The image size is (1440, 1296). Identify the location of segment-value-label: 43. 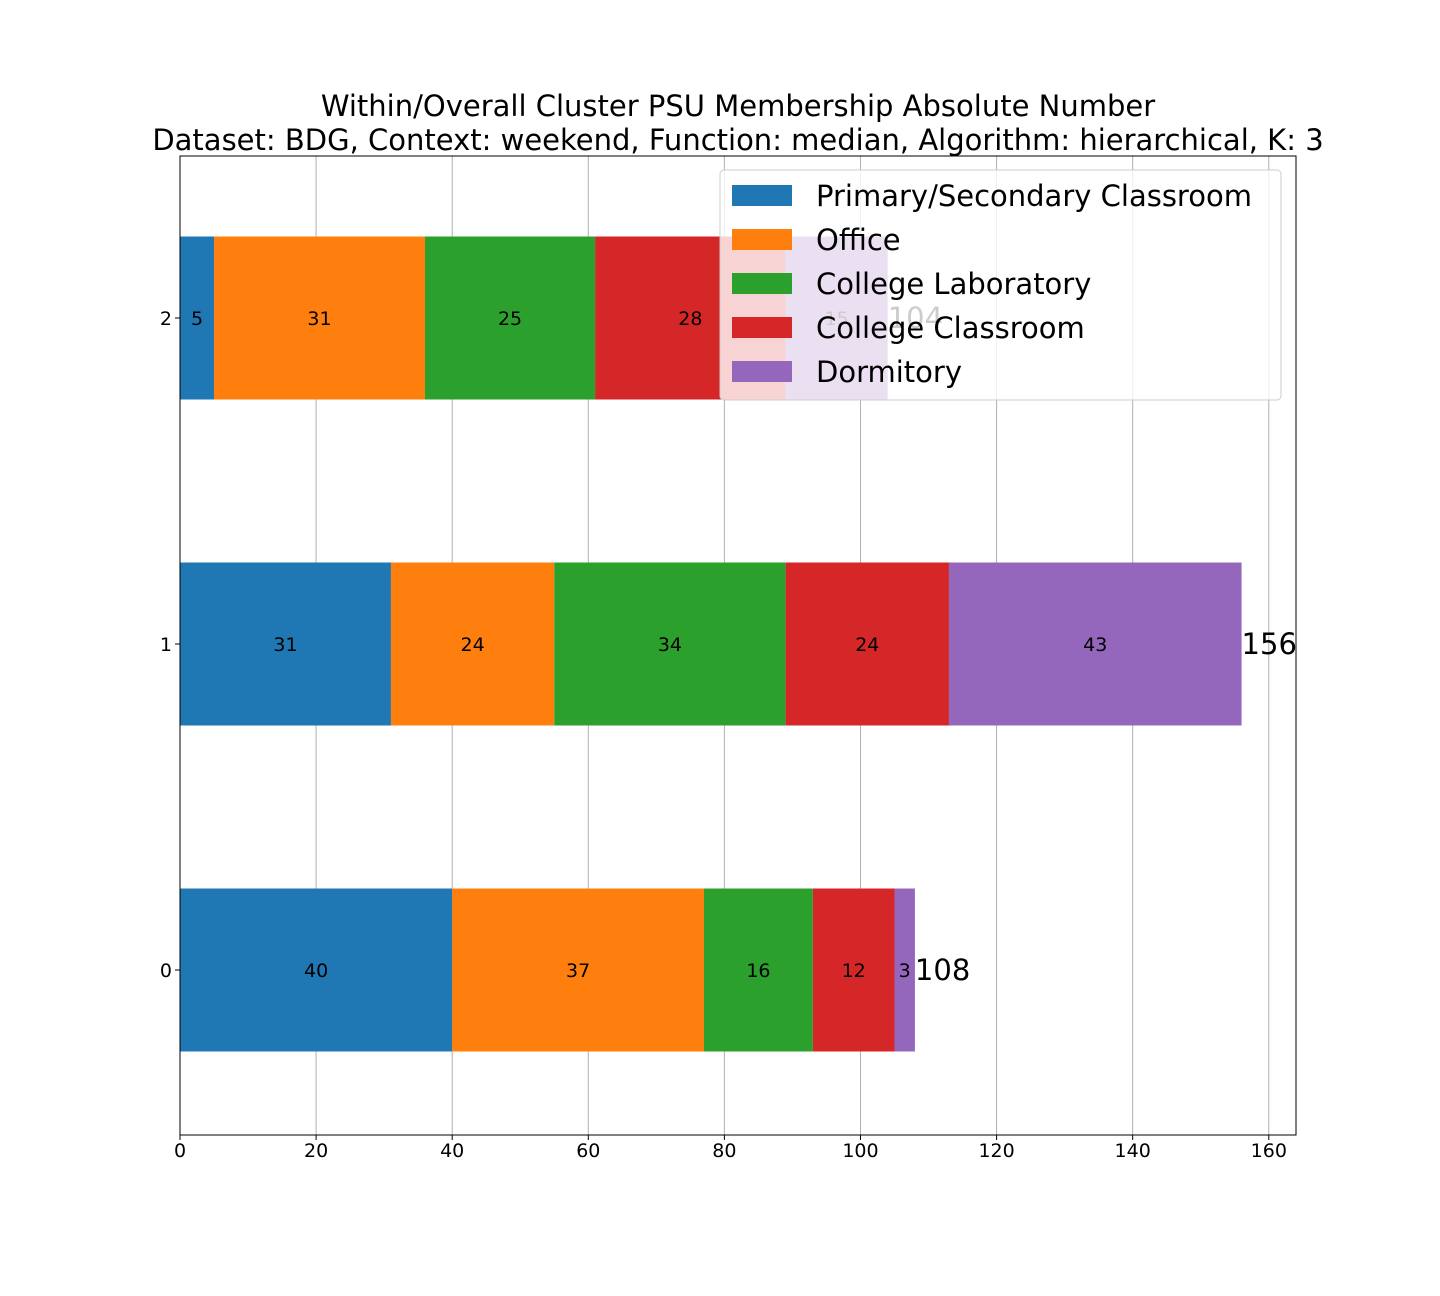
(1095, 645).